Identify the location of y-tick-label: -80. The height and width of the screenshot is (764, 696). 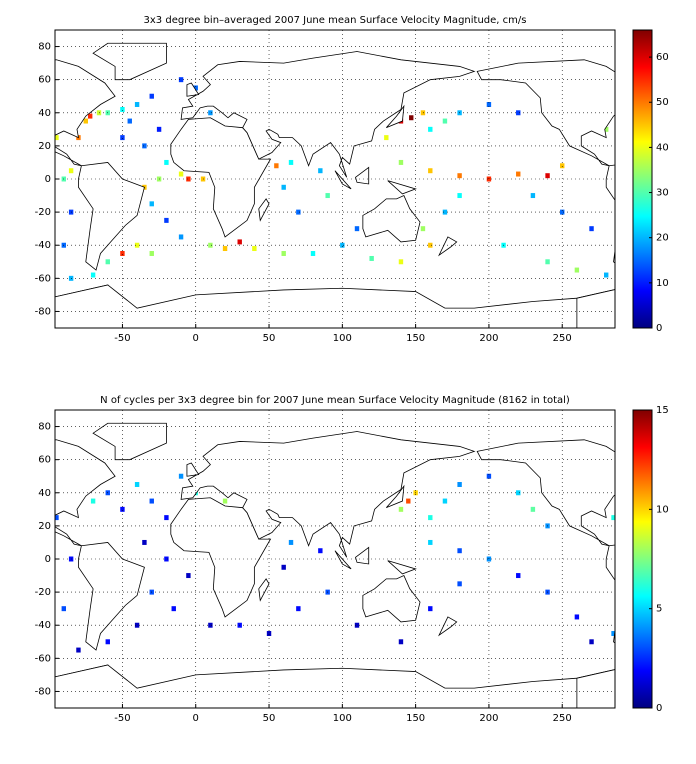
(43, 691).